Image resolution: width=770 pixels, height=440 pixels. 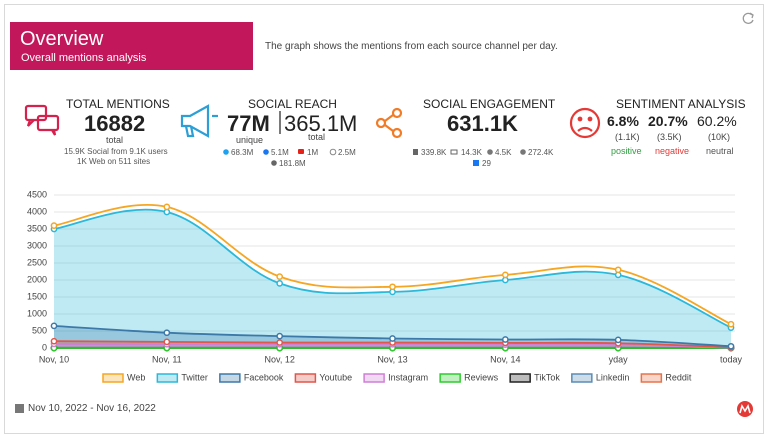 I want to click on kpi-value: 77M, so click(x=248, y=123).